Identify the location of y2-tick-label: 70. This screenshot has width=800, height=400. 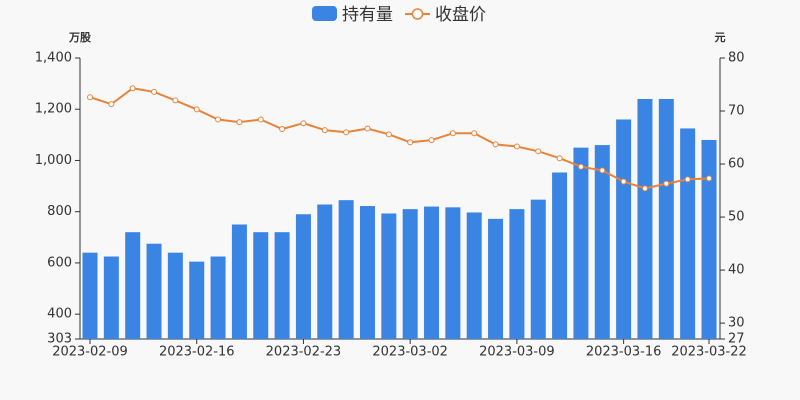
(736, 111).